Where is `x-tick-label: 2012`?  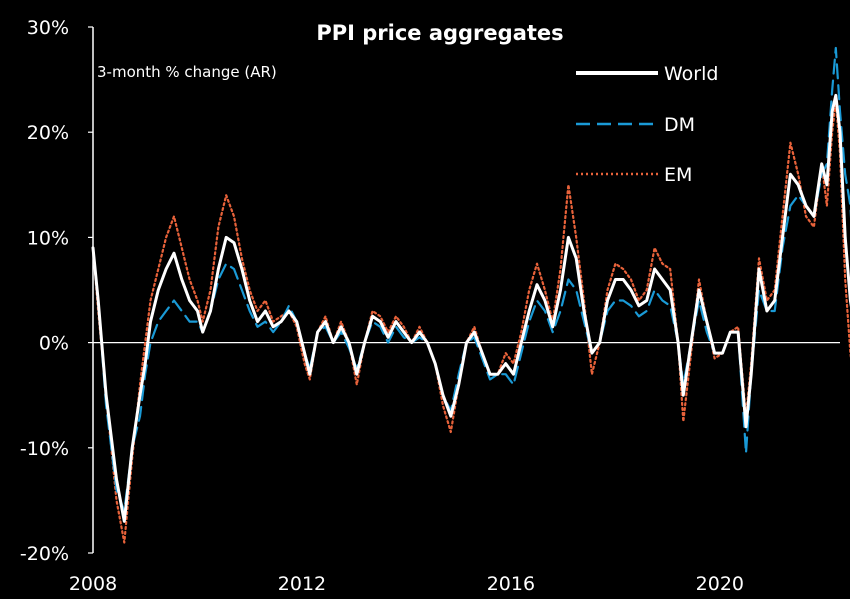 x-tick-label: 2012 is located at coordinates (302, 584).